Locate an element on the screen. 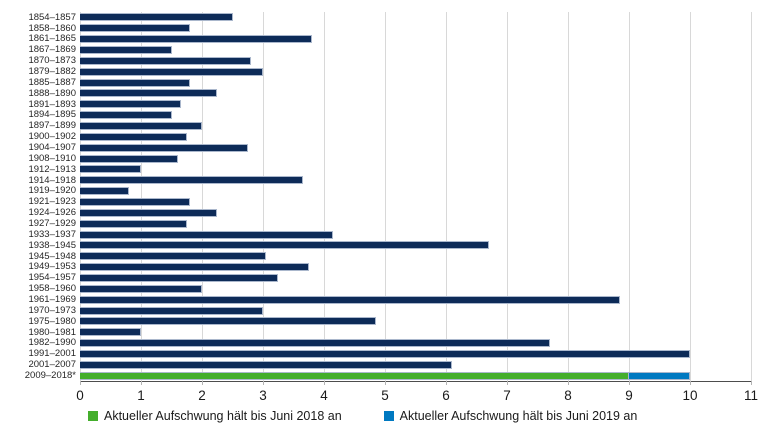  y-axis-label: 1991–2001 is located at coordinates (52, 354).